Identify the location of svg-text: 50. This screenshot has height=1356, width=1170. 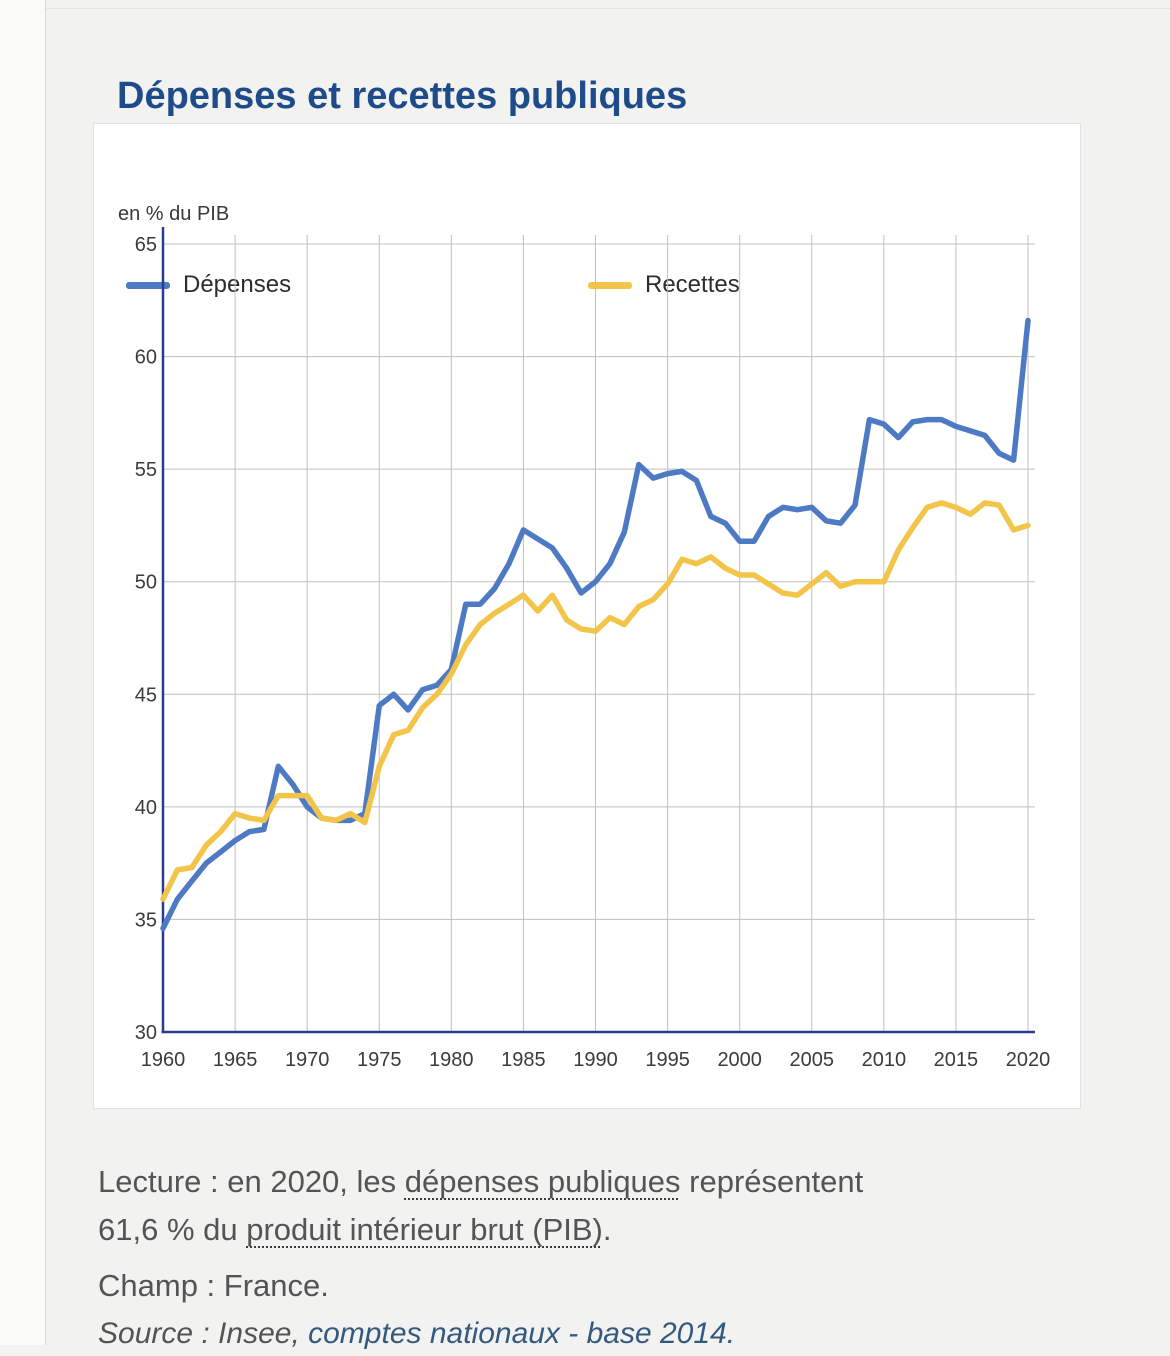
(146, 583).